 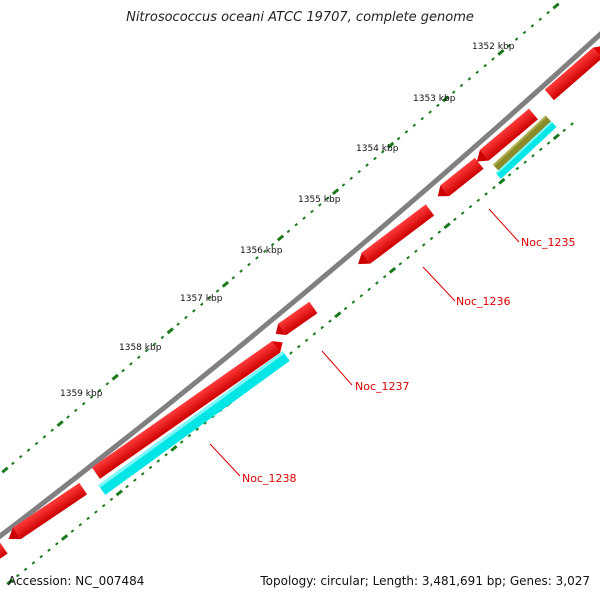 I want to click on ruler-label: 1352 kbp, so click(x=493, y=47).